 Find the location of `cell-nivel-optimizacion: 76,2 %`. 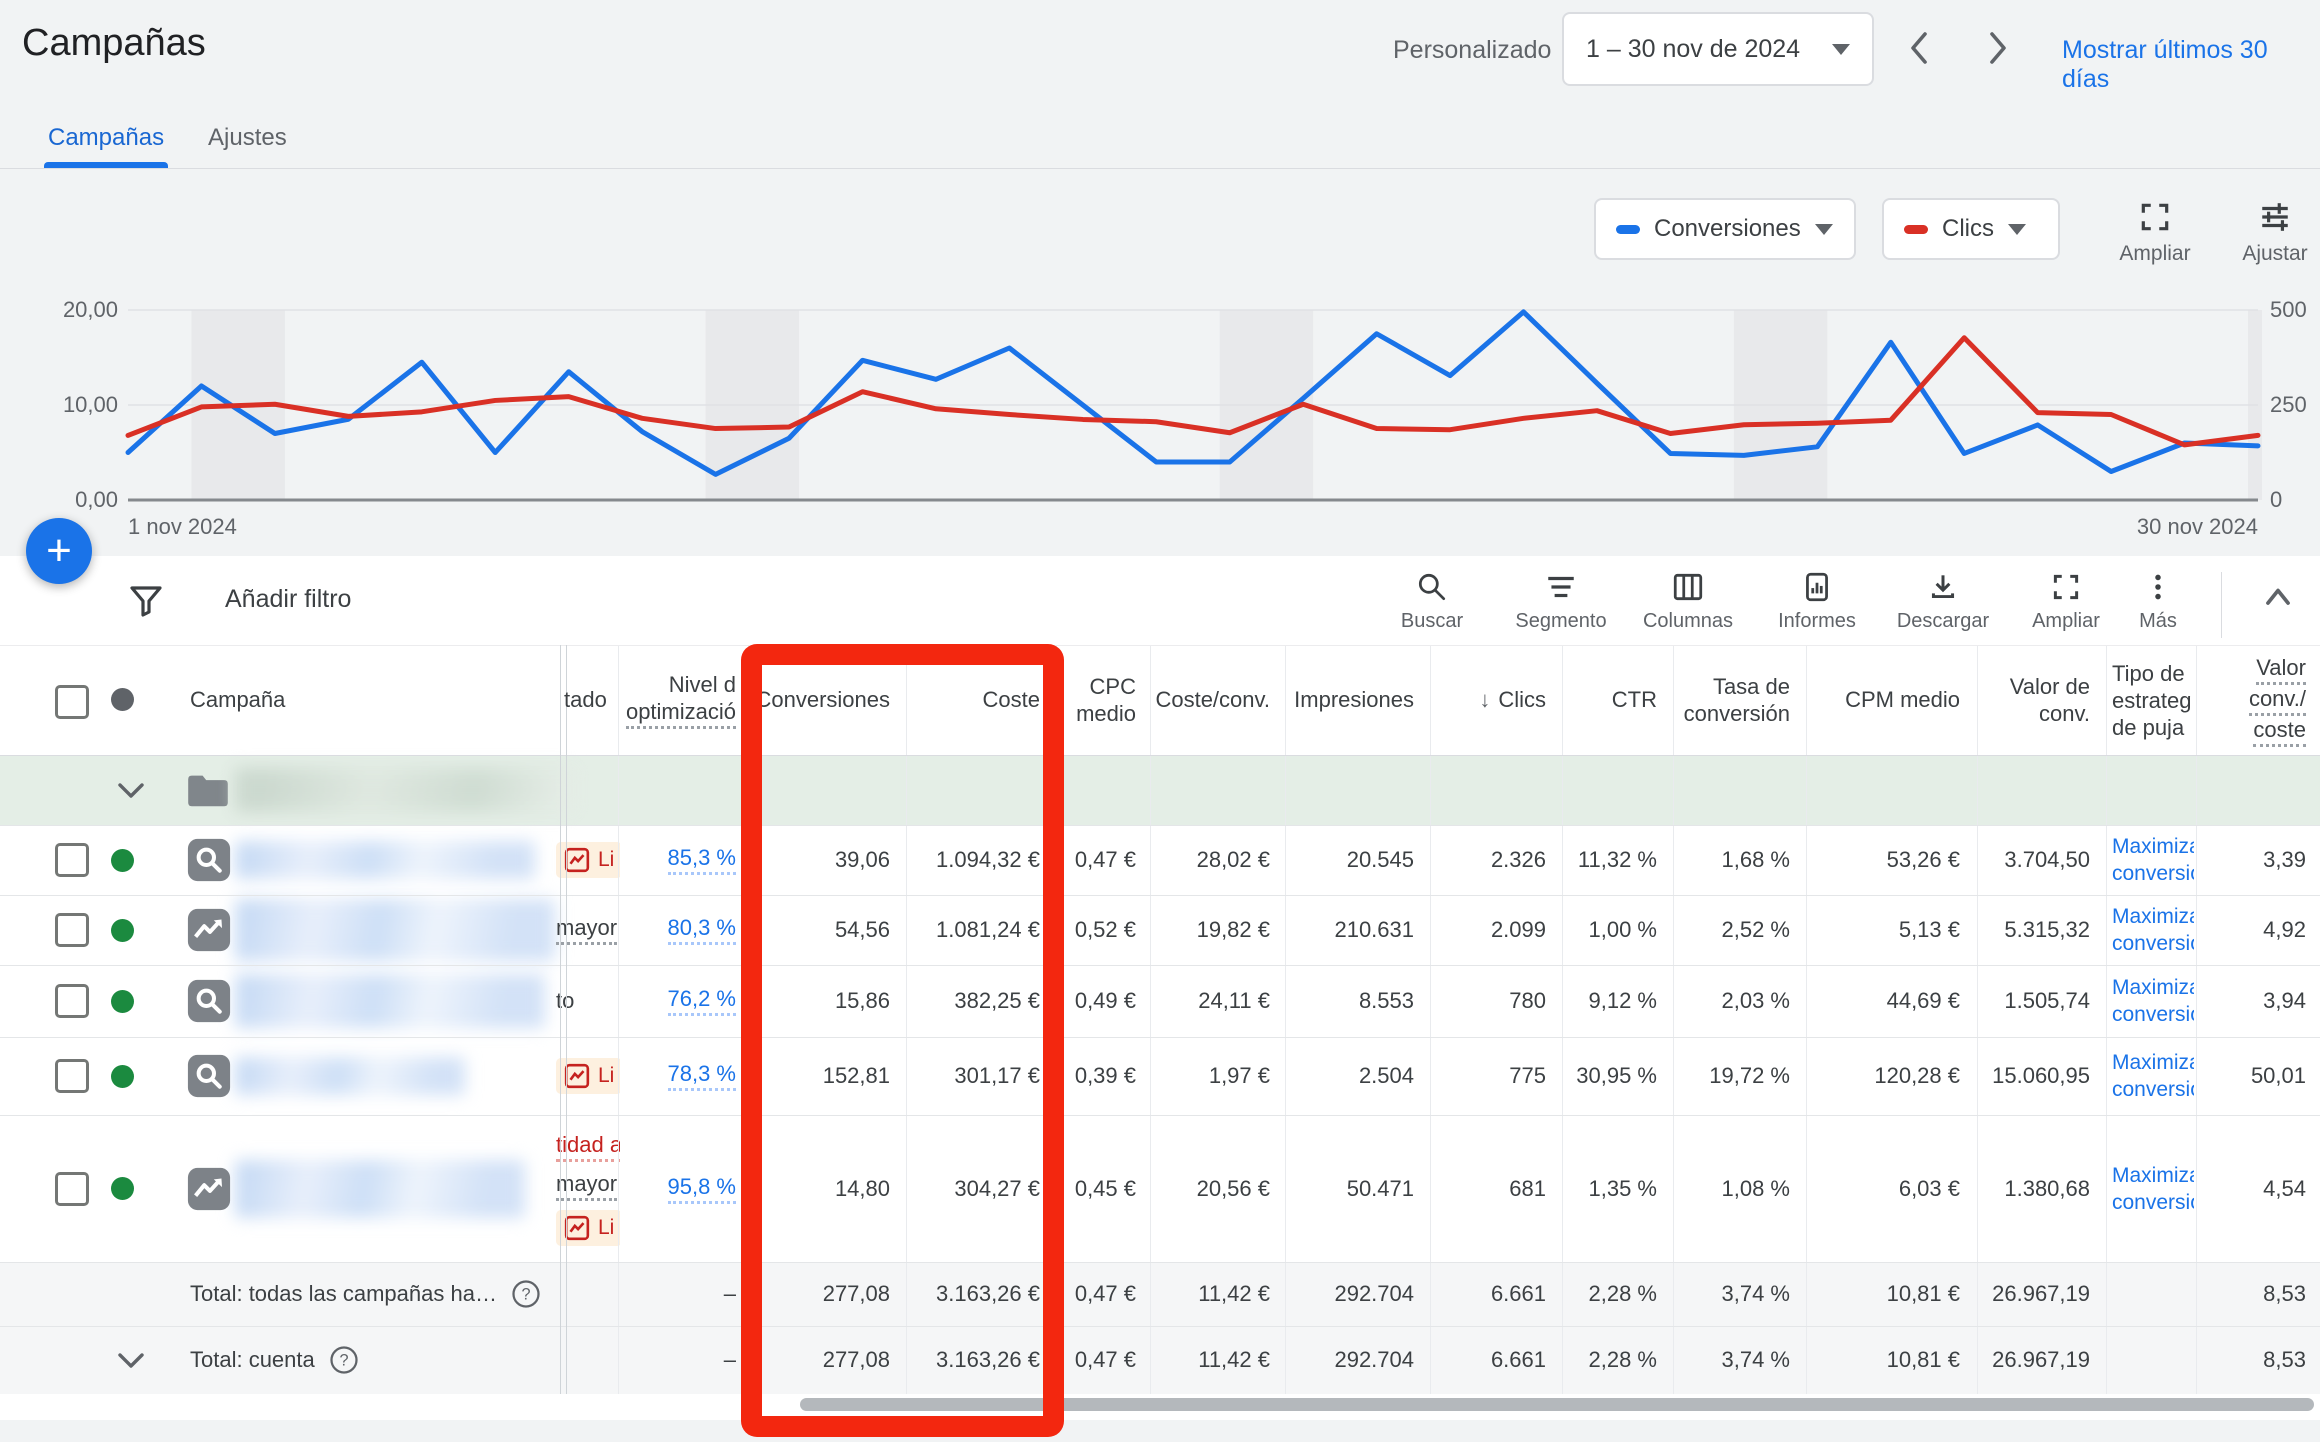

cell-nivel-optimizacion: 76,2 % is located at coordinates (679, 1001).